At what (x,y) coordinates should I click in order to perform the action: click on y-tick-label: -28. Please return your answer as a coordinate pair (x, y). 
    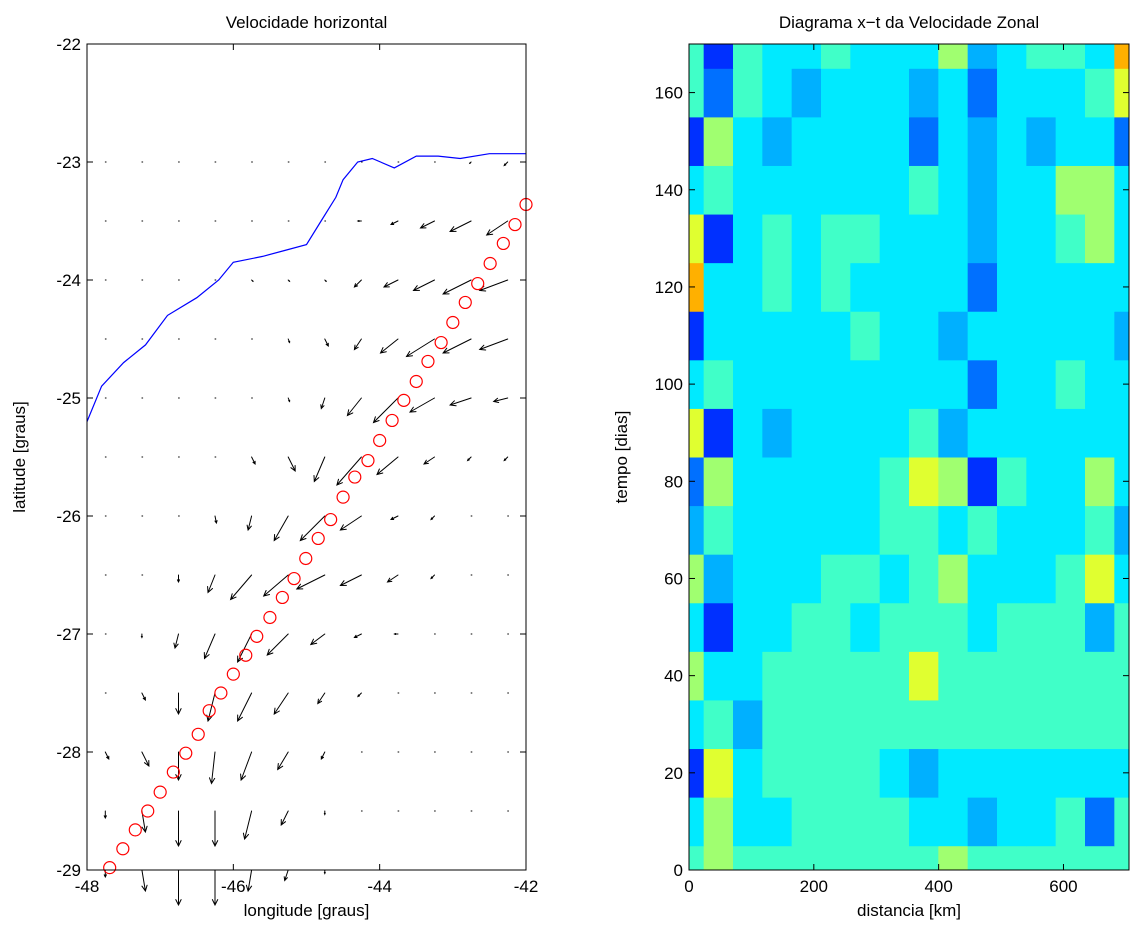
    Looking at the image, I should click on (68, 752).